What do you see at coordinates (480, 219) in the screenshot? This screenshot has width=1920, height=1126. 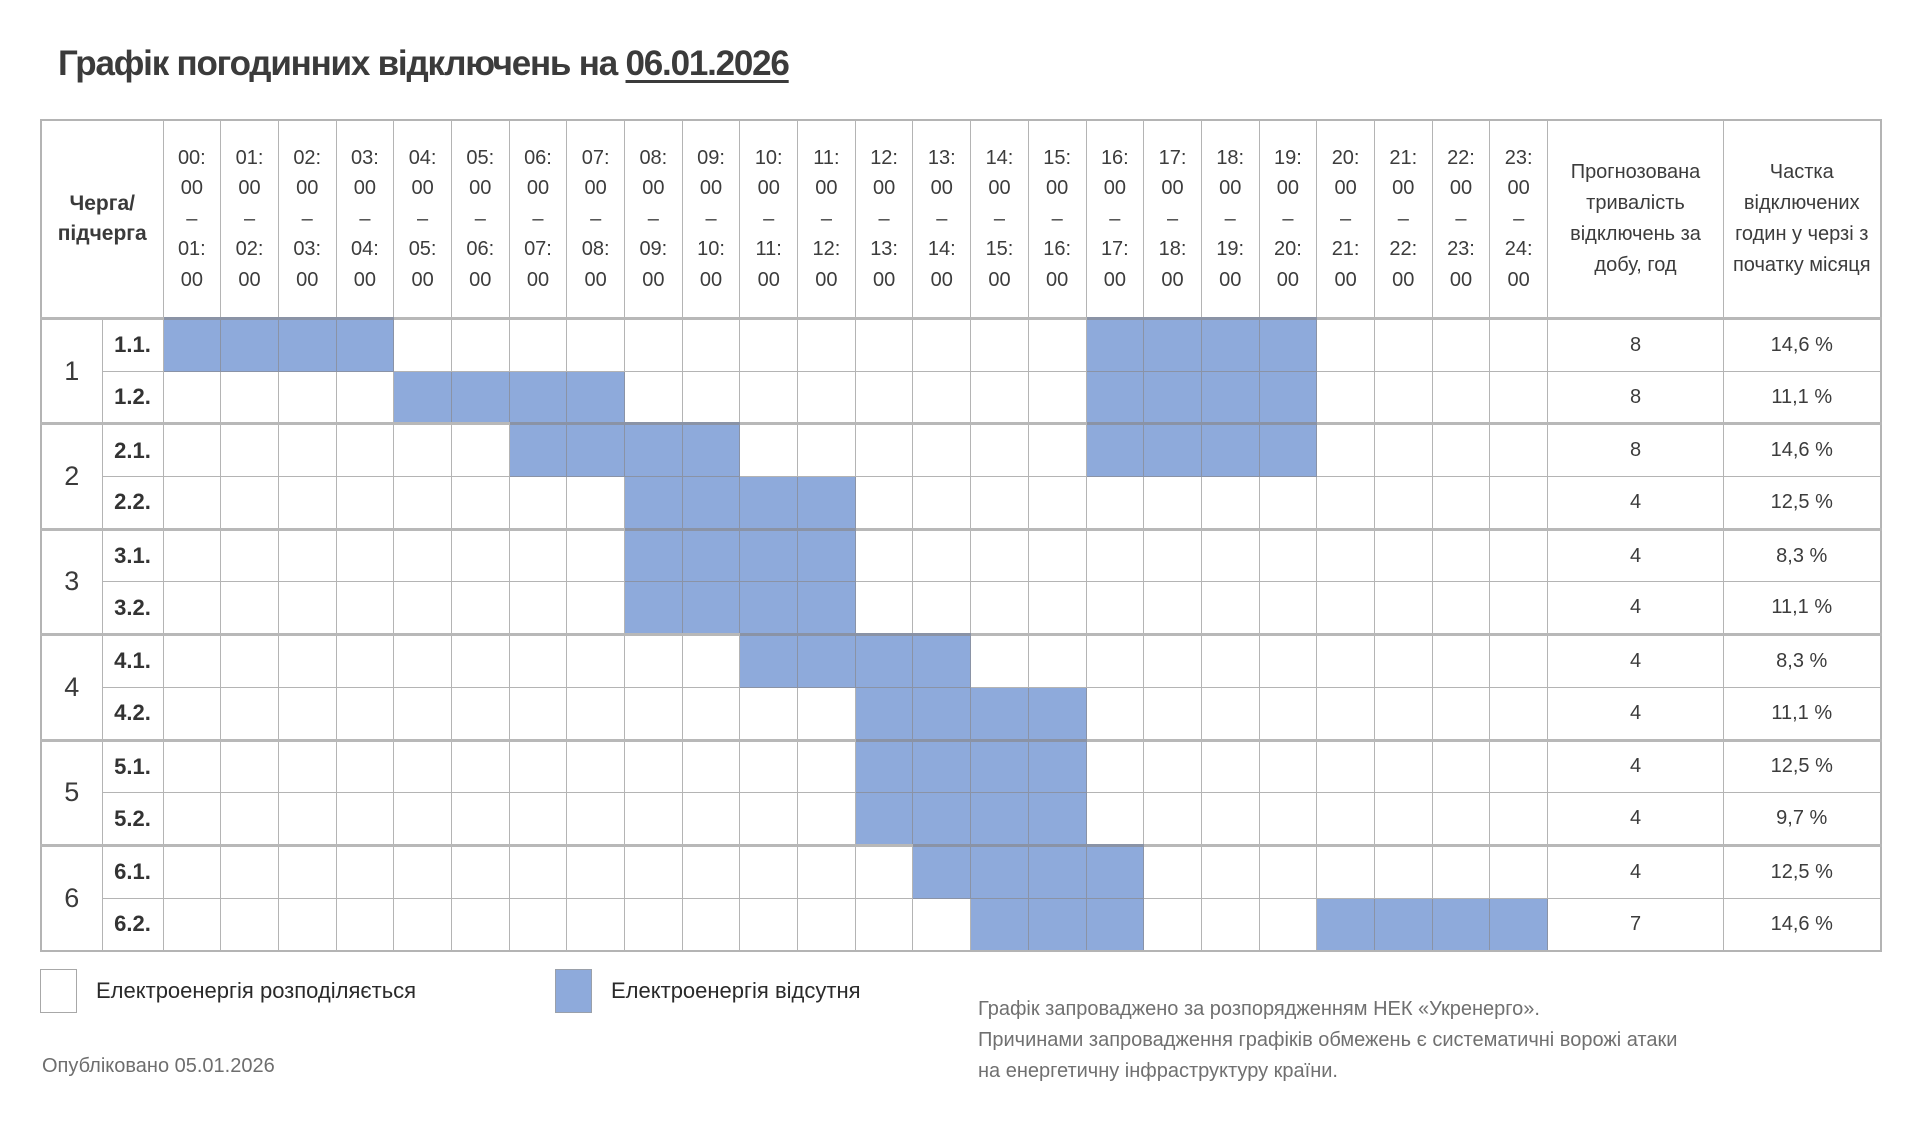 I see `hour-column-header: 05: 00 – 06: 00` at bounding box center [480, 219].